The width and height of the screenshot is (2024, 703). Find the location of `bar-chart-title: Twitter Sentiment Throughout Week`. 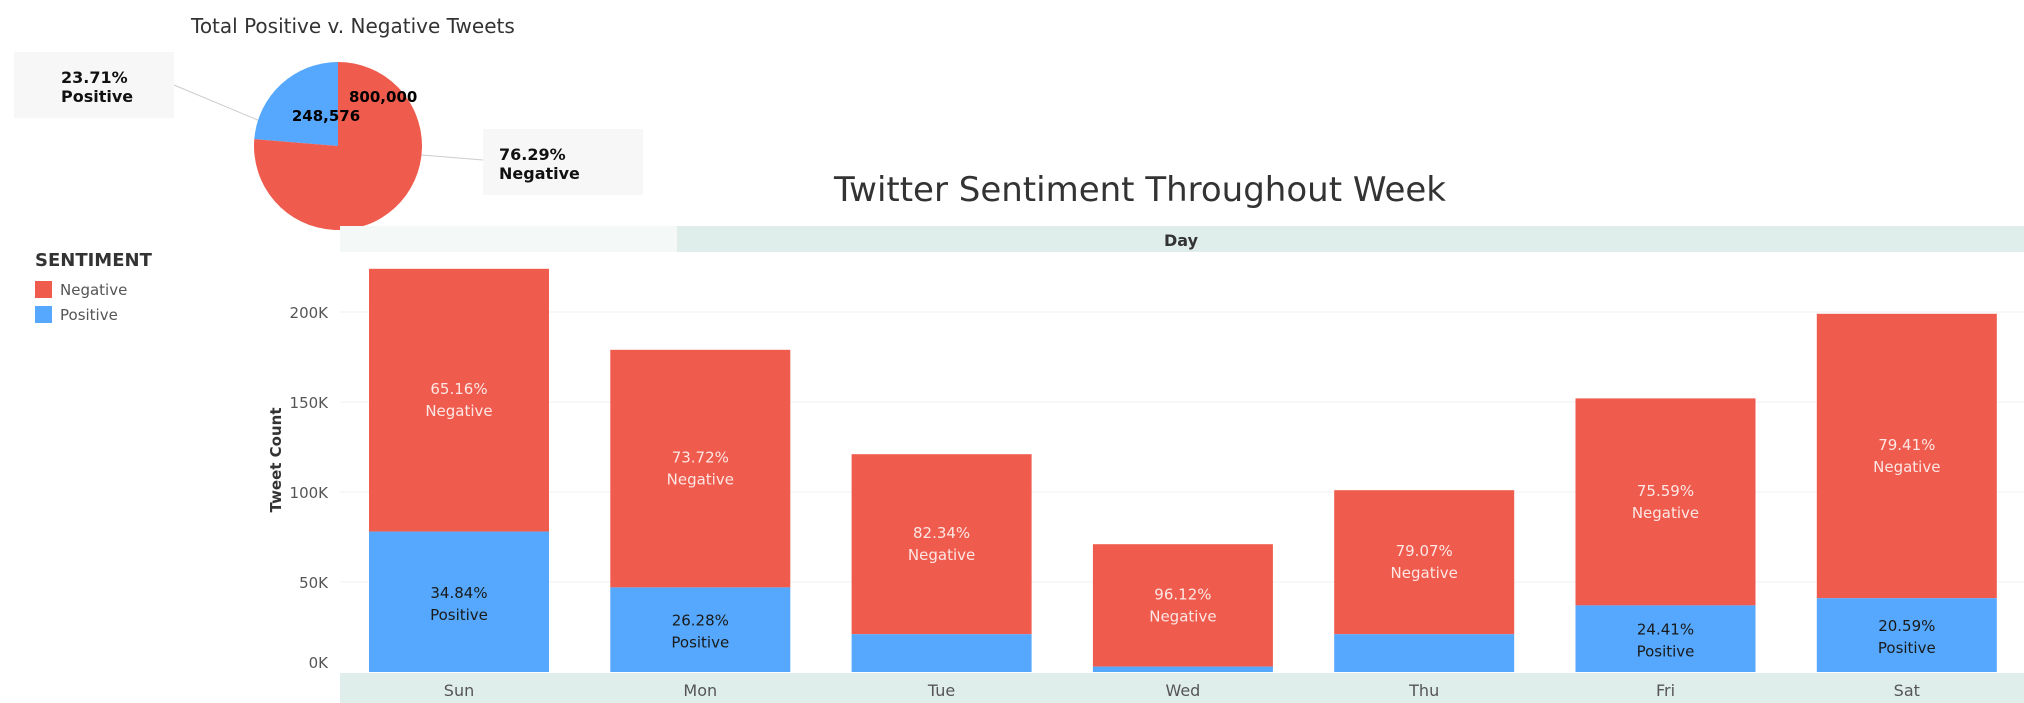

bar-chart-title: Twitter Sentiment Throughout Week is located at coordinates (1140, 190).